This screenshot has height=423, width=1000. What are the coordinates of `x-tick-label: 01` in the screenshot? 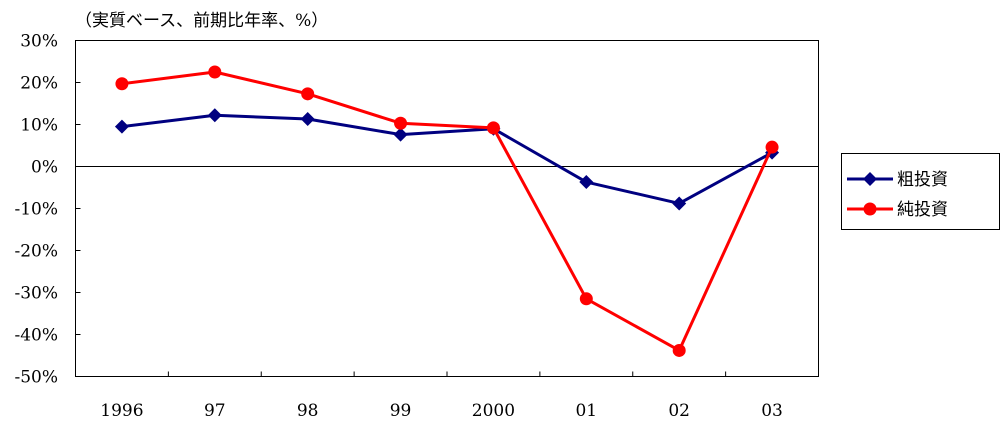 It's located at (586, 411).